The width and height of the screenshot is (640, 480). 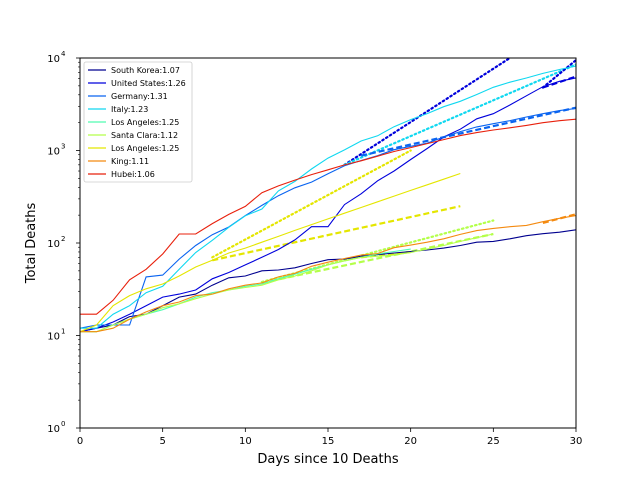 I want to click on x-tick-label: 10, so click(x=245, y=441).